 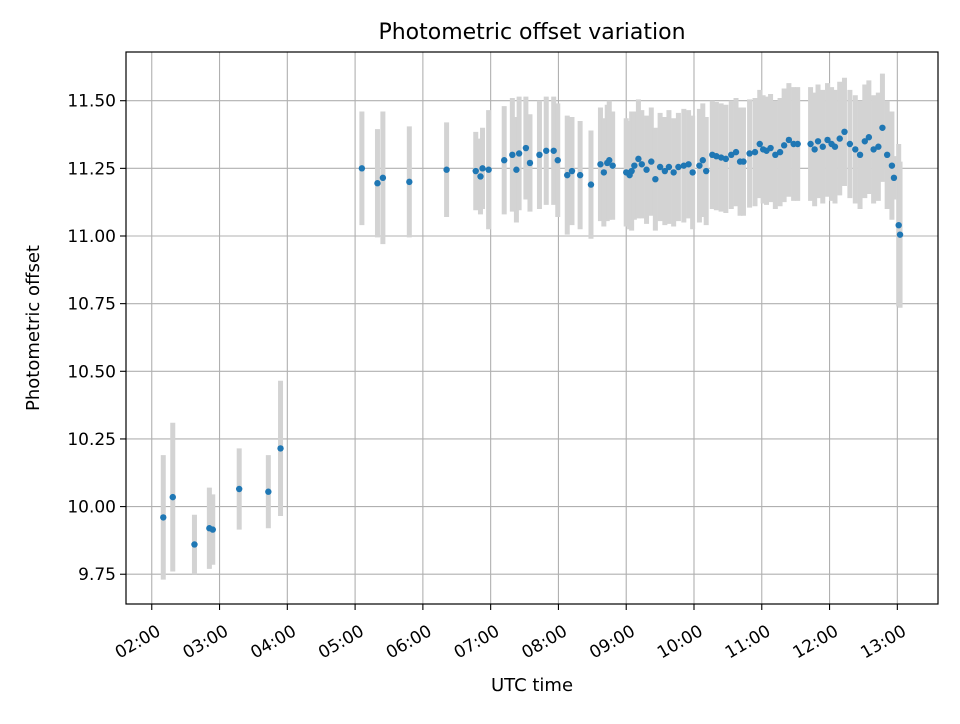 What do you see at coordinates (33, 328) in the screenshot?
I see `y-axis-label: Photometric offset` at bounding box center [33, 328].